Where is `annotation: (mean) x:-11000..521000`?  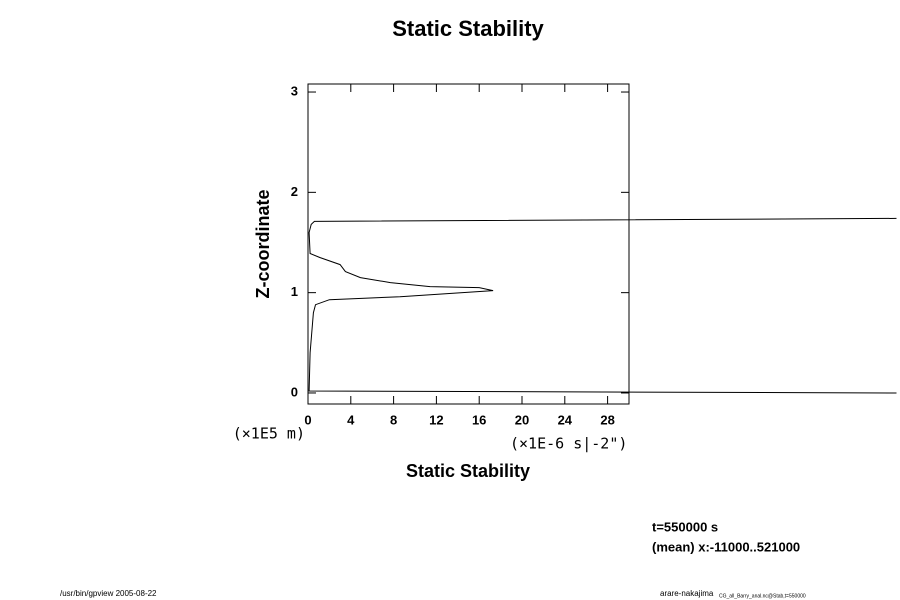 annotation: (mean) x:-11000..521000 is located at coordinates (726, 546).